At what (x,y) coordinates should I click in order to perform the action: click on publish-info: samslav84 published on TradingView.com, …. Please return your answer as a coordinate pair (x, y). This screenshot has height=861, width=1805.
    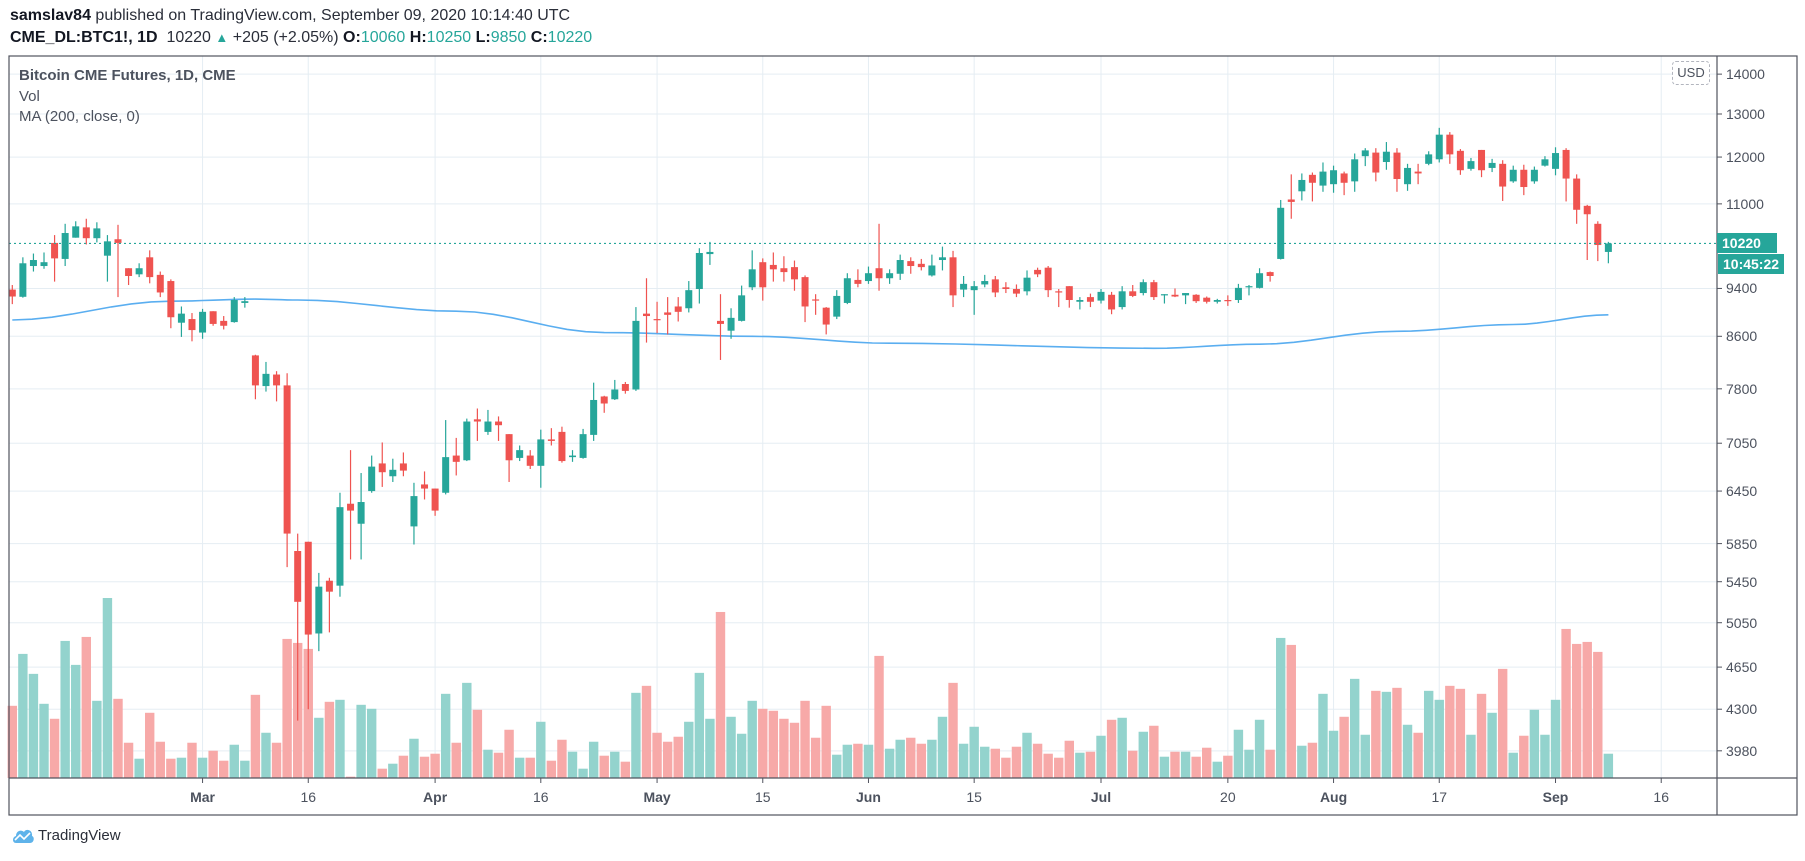
    Looking at the image, I should click on (290, 16).